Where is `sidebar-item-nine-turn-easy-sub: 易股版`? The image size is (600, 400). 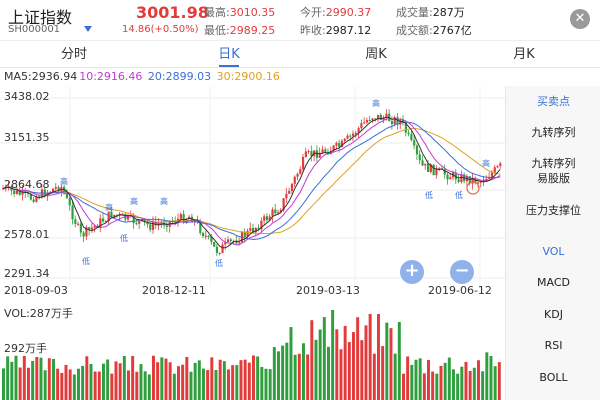
sidebar-item-nine-turn-easy-sub: 易股版 is located at coordinates (553, 178).